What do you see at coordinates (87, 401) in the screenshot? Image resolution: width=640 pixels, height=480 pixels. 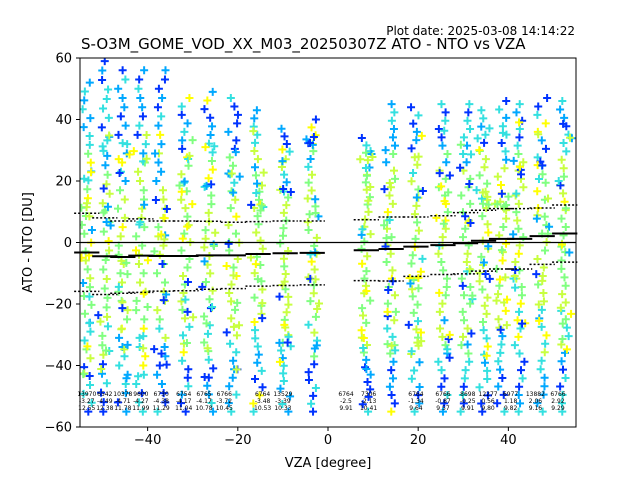 I see `bin-stat-label: -3.27` at bounding box center [87, 401].